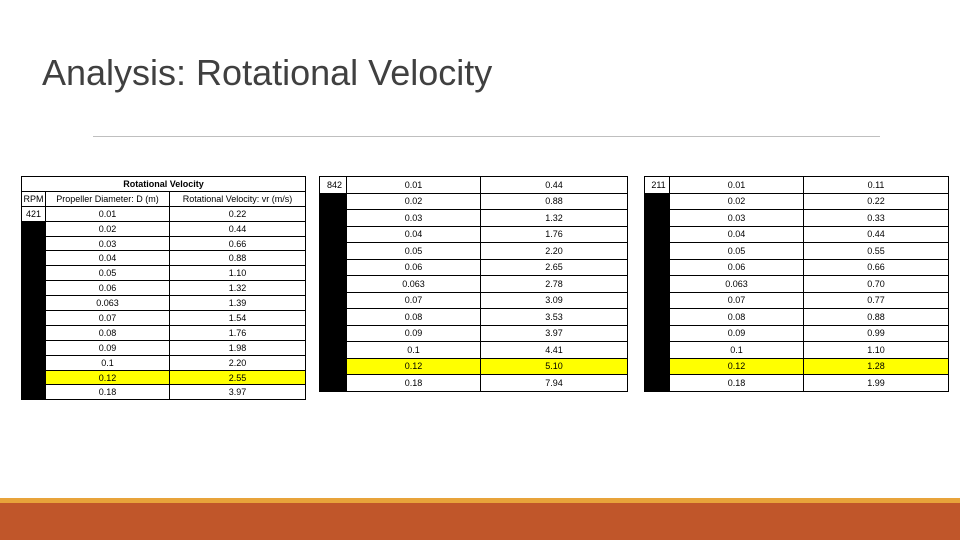 Image resolution: width=960 pixels, height=540 pixels. Describe the element at coordinates (107, 288) in the screenshot. I see `diameter-cell: 0.06` at that location.